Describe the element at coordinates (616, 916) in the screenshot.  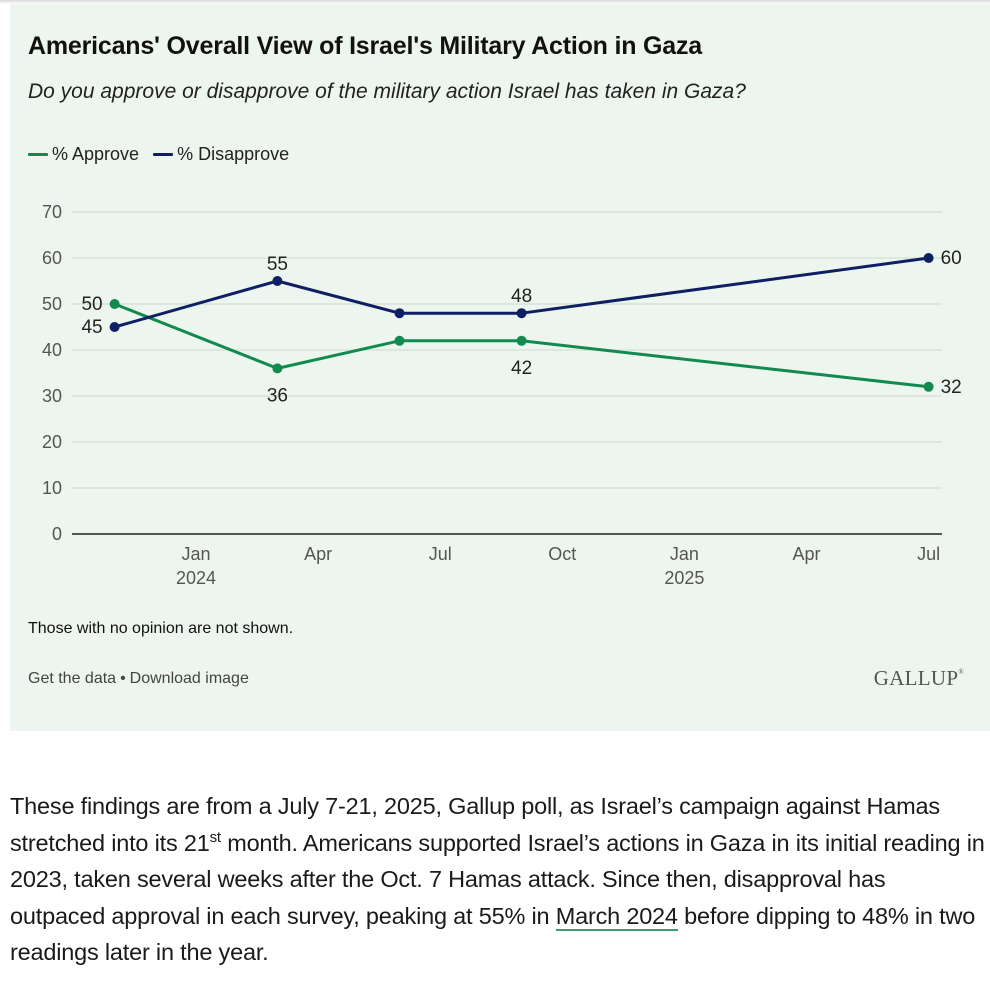
I see `march-2024-link: March 2024` at that location.